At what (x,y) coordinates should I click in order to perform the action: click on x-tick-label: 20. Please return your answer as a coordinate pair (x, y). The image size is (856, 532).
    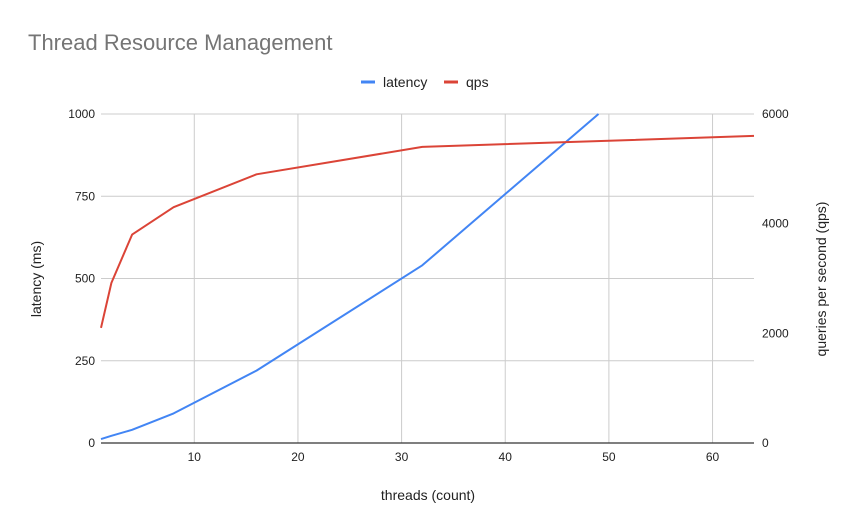
    Looking at the image, I should click on (298, 457).